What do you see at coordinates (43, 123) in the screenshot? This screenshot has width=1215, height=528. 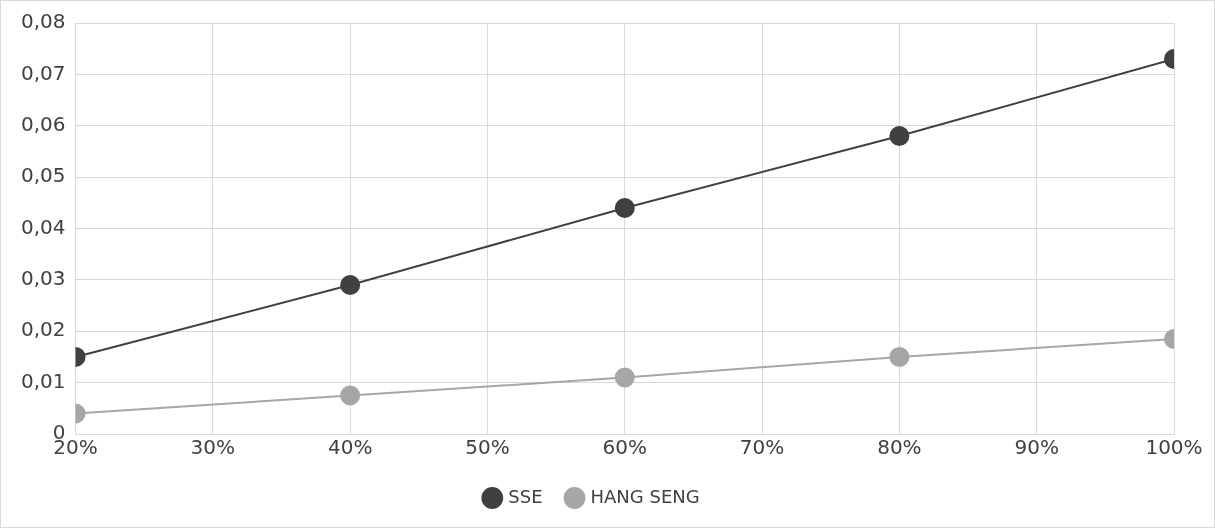 I see `y-tick-label: 0,06` at bounding box center [43, 123].